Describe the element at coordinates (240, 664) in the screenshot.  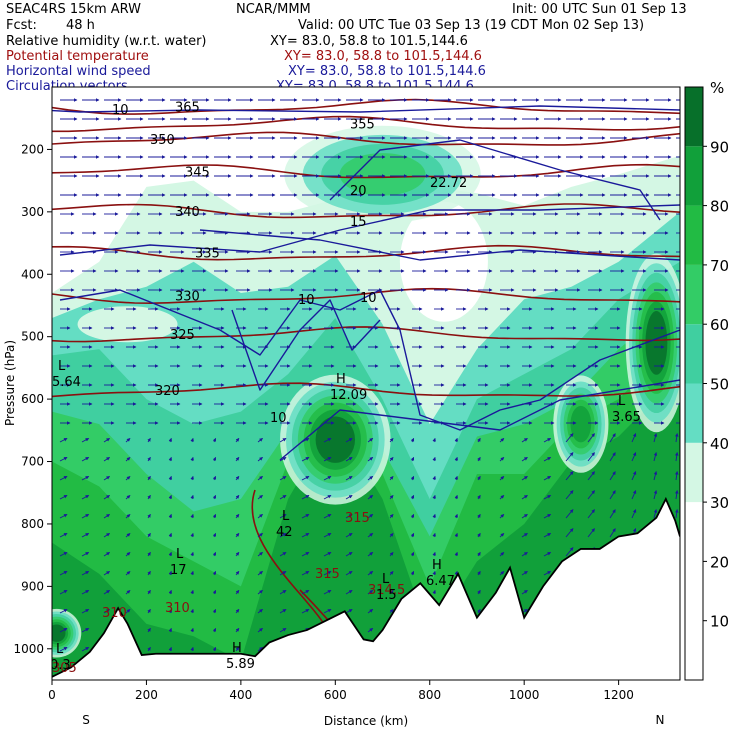
I see `pressure-center-value: 5.89` at that location.